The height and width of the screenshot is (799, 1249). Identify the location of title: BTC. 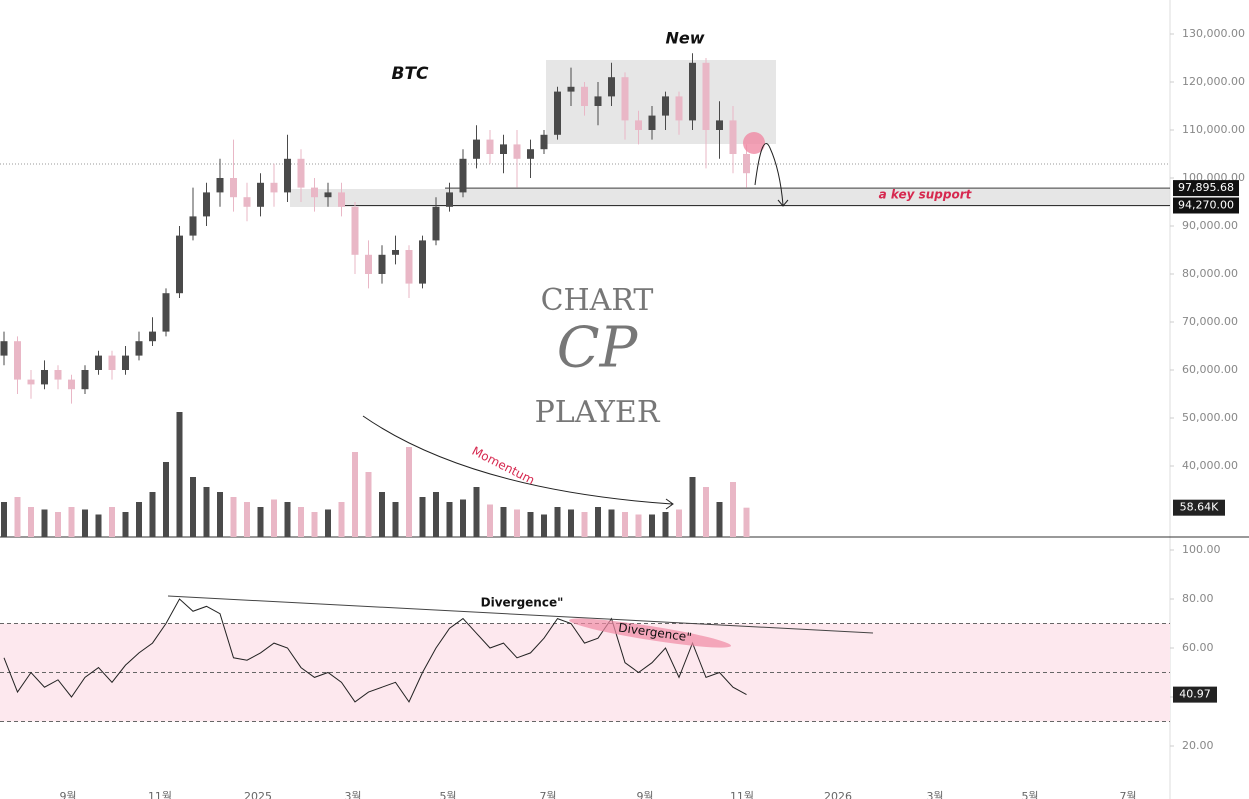
(410, 74).